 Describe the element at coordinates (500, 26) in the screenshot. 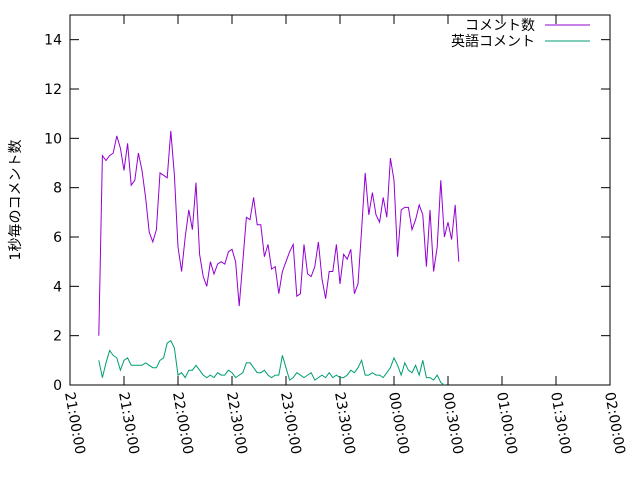

I see `legend-label: コメント数` at that location.